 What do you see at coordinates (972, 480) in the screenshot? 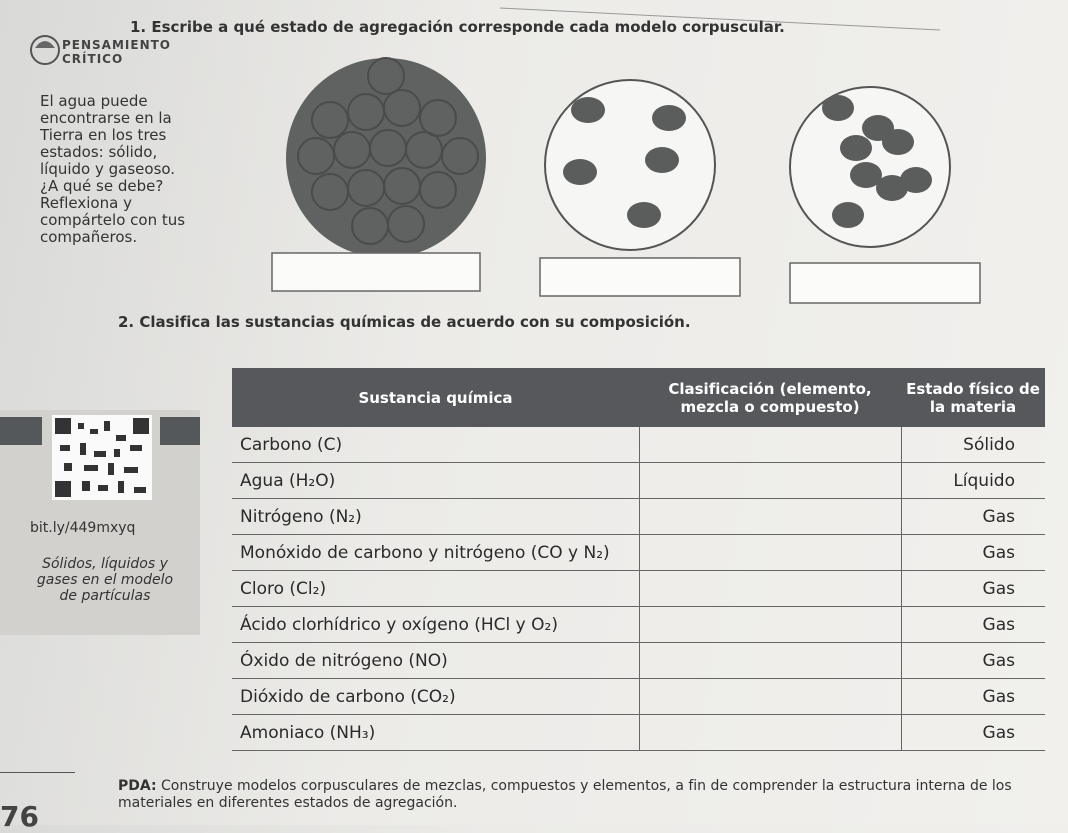
I see `state-cell: Líquido` at bounding box center [972, 480].